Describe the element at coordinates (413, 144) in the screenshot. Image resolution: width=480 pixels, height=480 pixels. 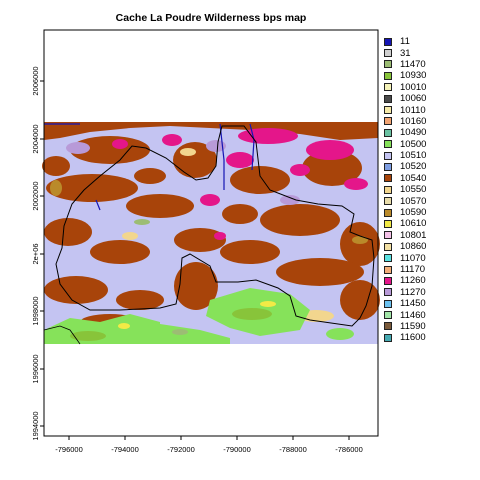
I see `legend-label: 10500` at that location.